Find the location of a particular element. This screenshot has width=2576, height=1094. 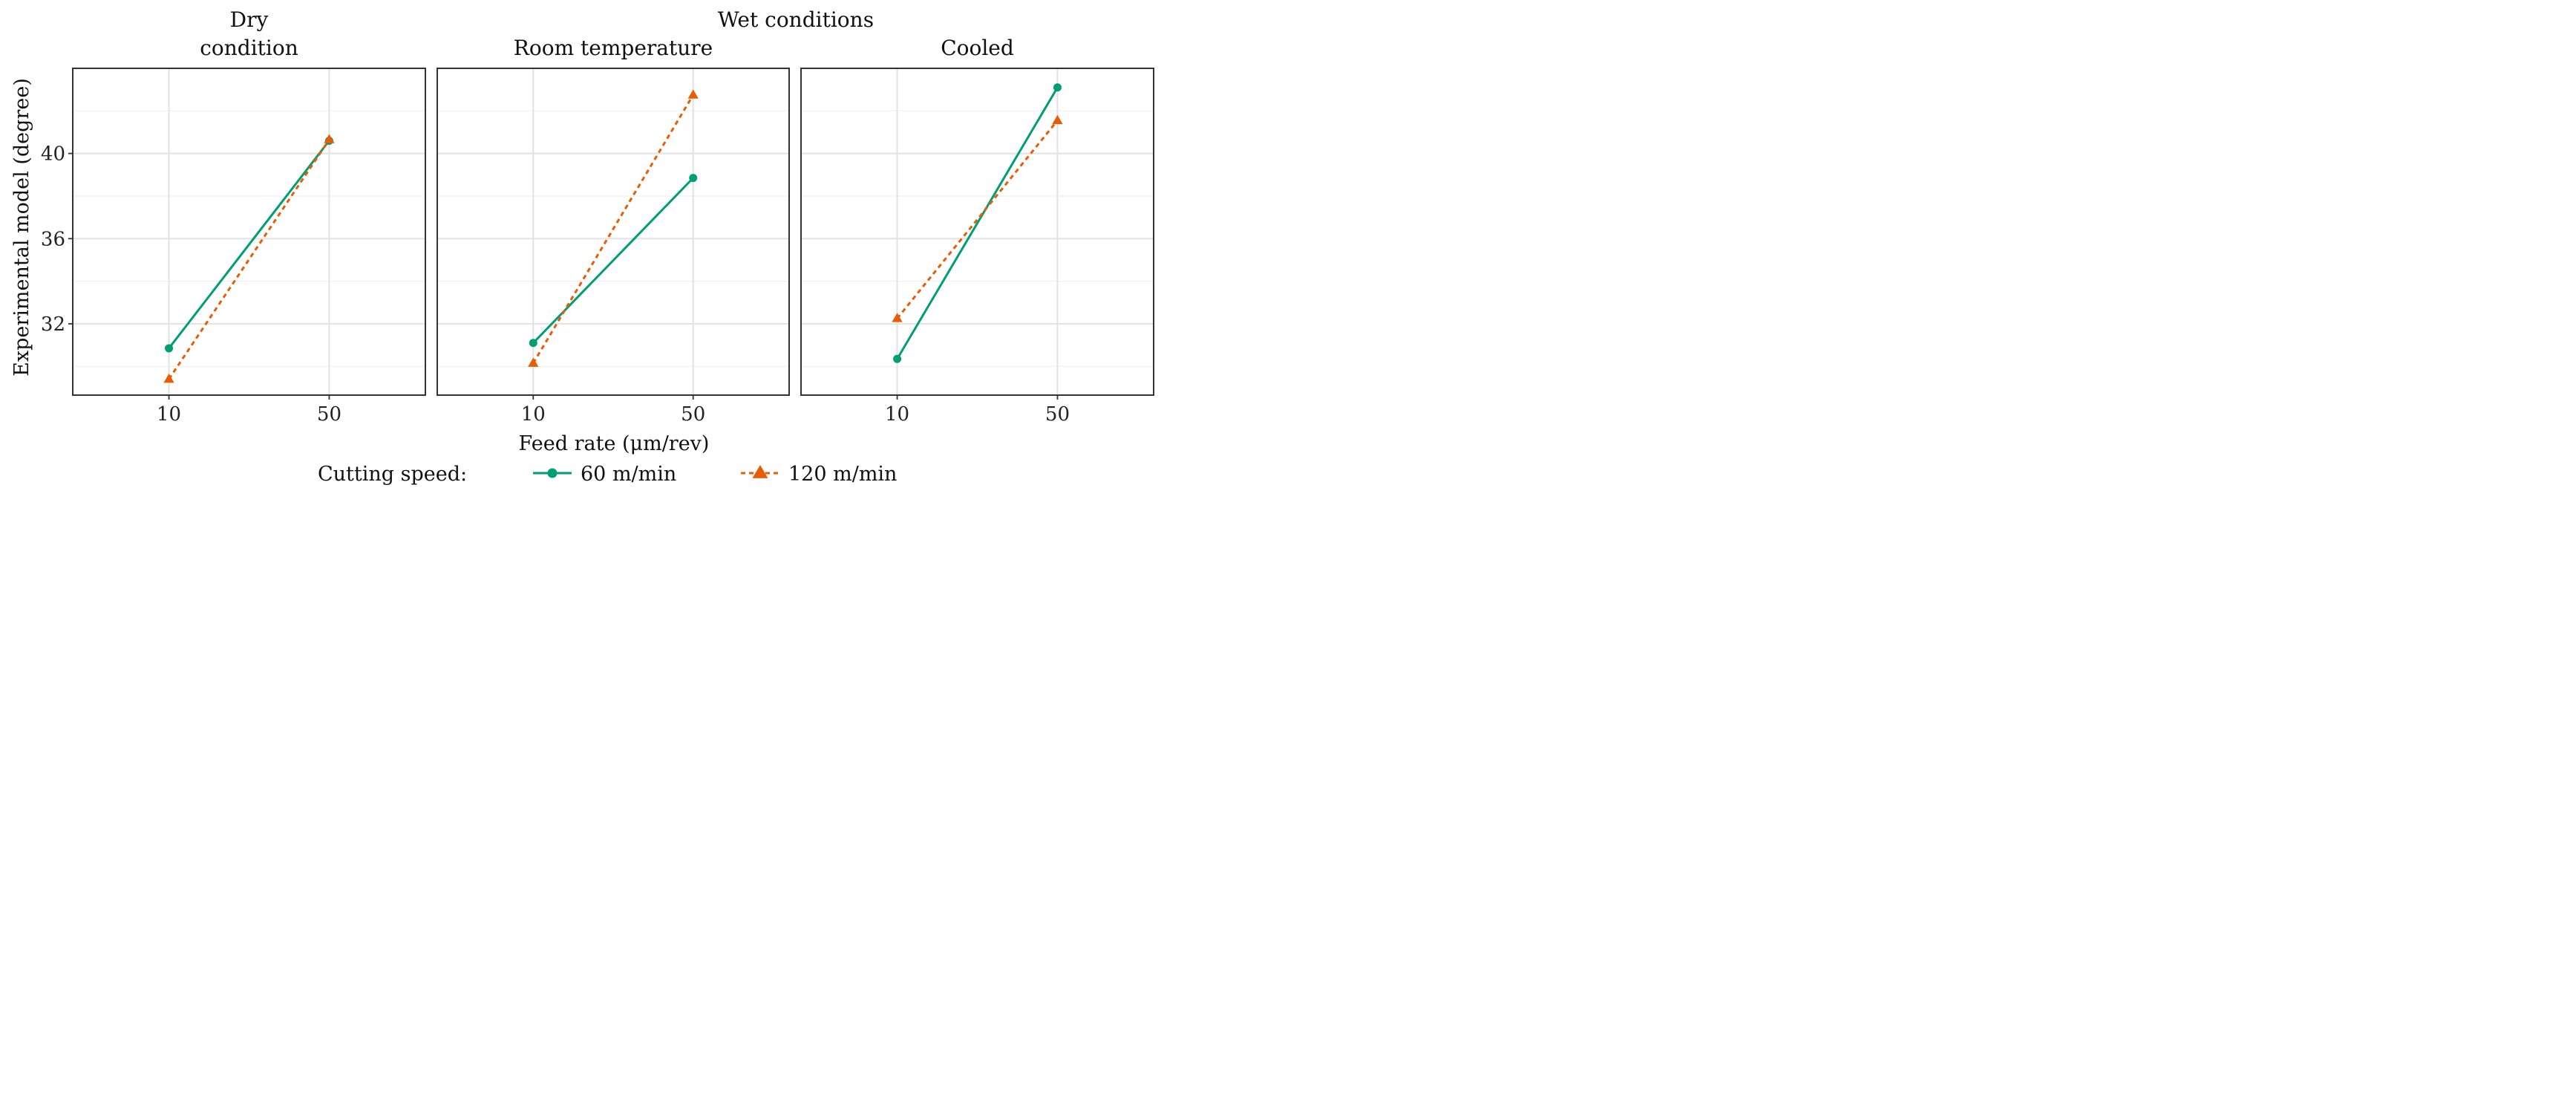

facet-panel-2: Room temperature 10 50 is located at coordinates (613, 231).